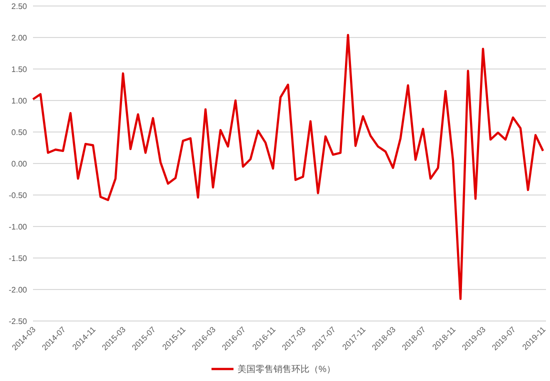  I want to click on y-tick-label: -0.50, so click(18, 195).